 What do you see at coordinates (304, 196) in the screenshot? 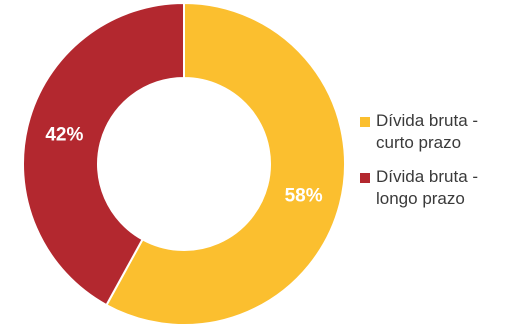
I see `data-label-short-term: 58%` at bounding box center [304, 196].